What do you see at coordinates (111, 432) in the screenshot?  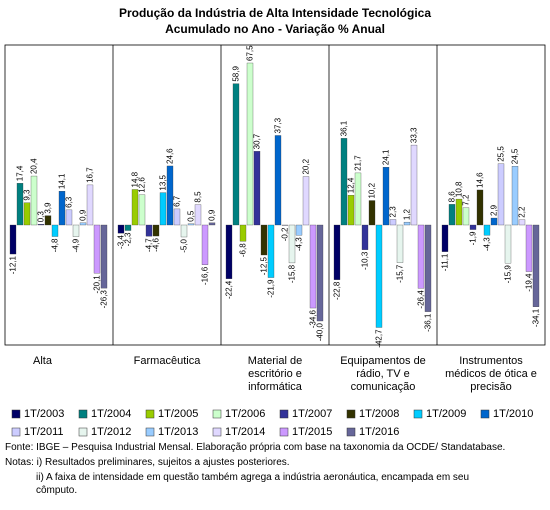 I see `legend-label: 1T/2012` at bounding box center [111, 432].